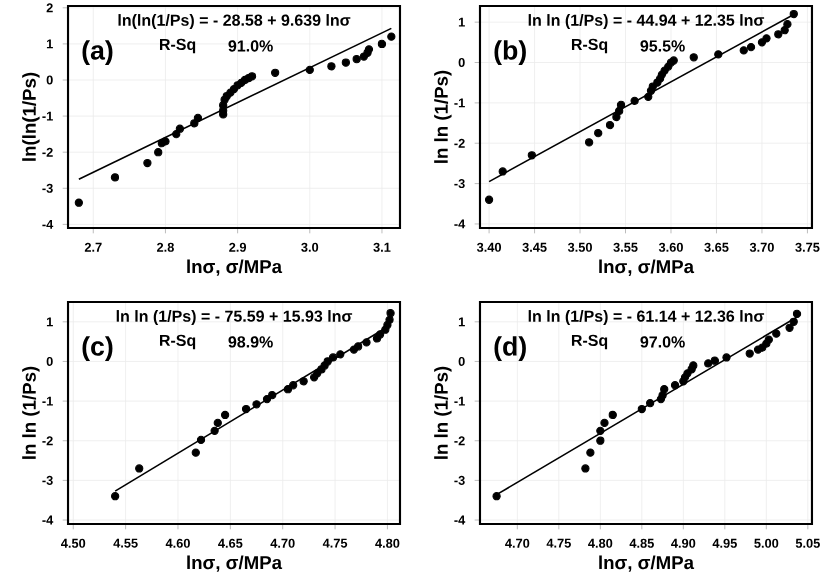 The image size is (824, 580). I want to click on annotation: 98.9%, so click(250, 342).